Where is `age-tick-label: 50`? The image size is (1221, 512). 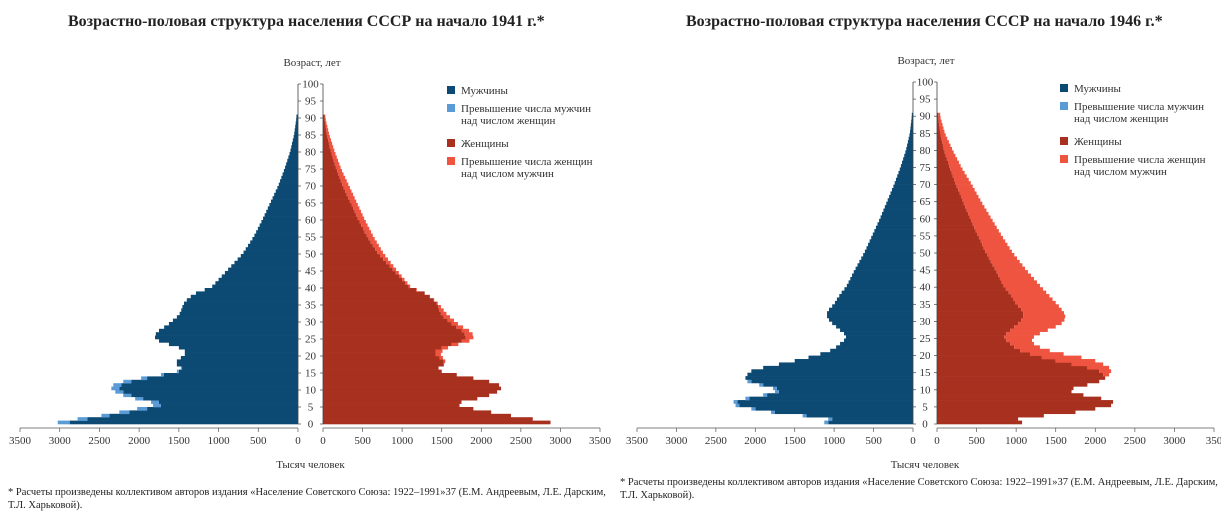 age-tick-label: 50 is located at coordinates (926, 254).